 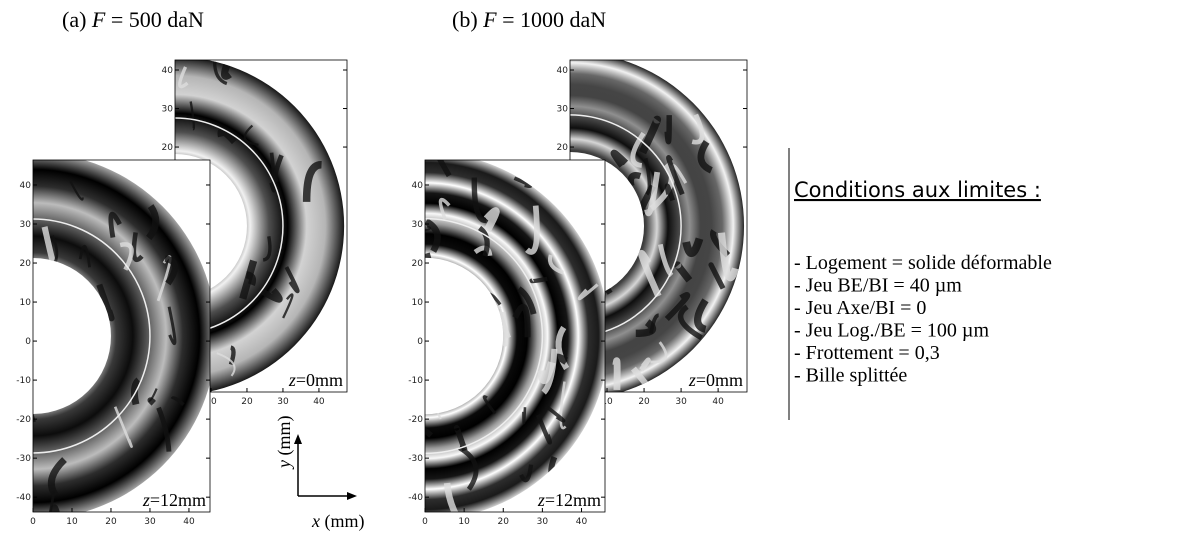 What do you see at coordinates (284, 443) in the screenshot?
I see `y-axis-key: y (mm)` at bounding box center [284, 443].